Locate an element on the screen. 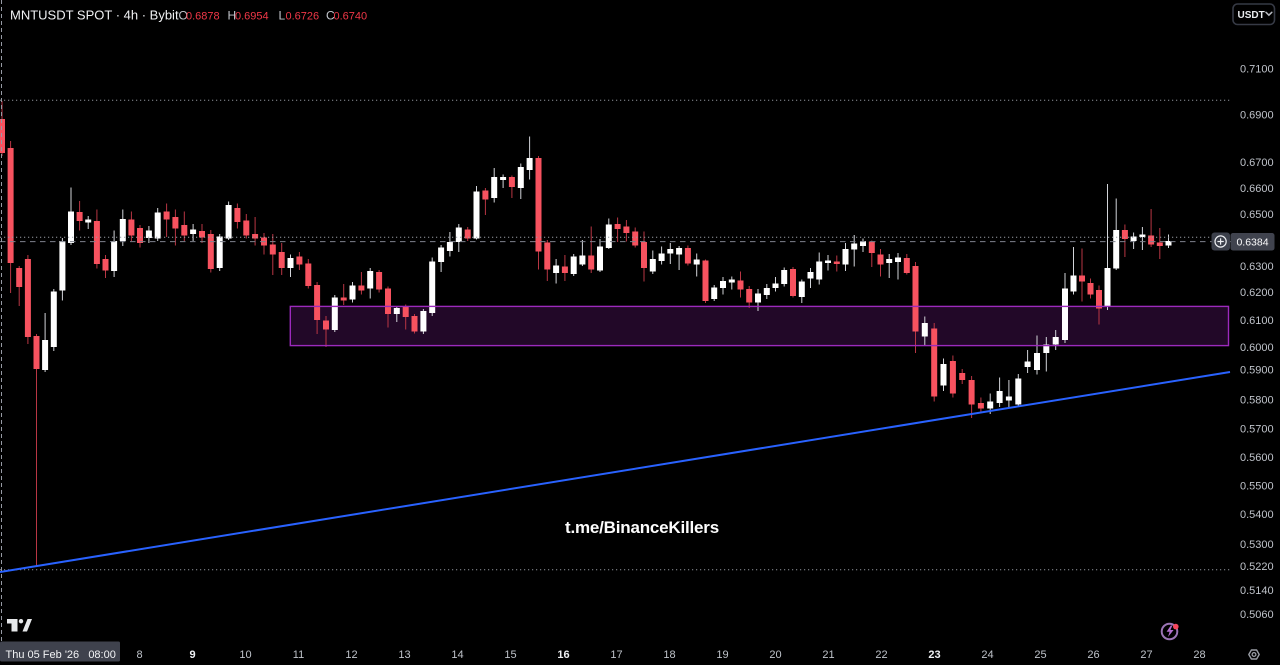 The image size is (1280, 665). svg-text: 0.5800 is located at coordinates (1257, 401).